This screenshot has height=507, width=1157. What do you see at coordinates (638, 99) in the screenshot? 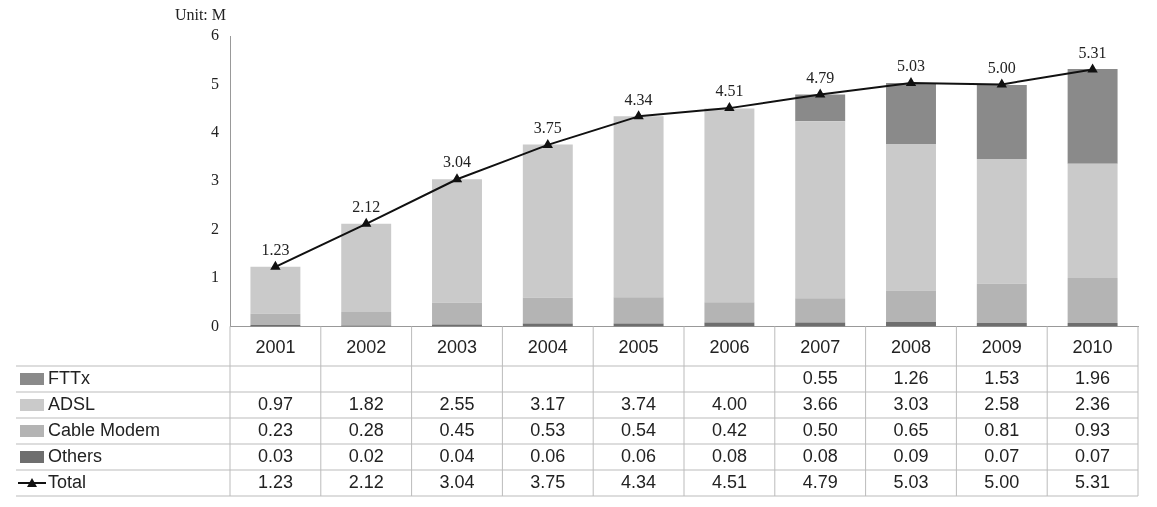
I see `text: 4.34` at bounding box center [638, 99].